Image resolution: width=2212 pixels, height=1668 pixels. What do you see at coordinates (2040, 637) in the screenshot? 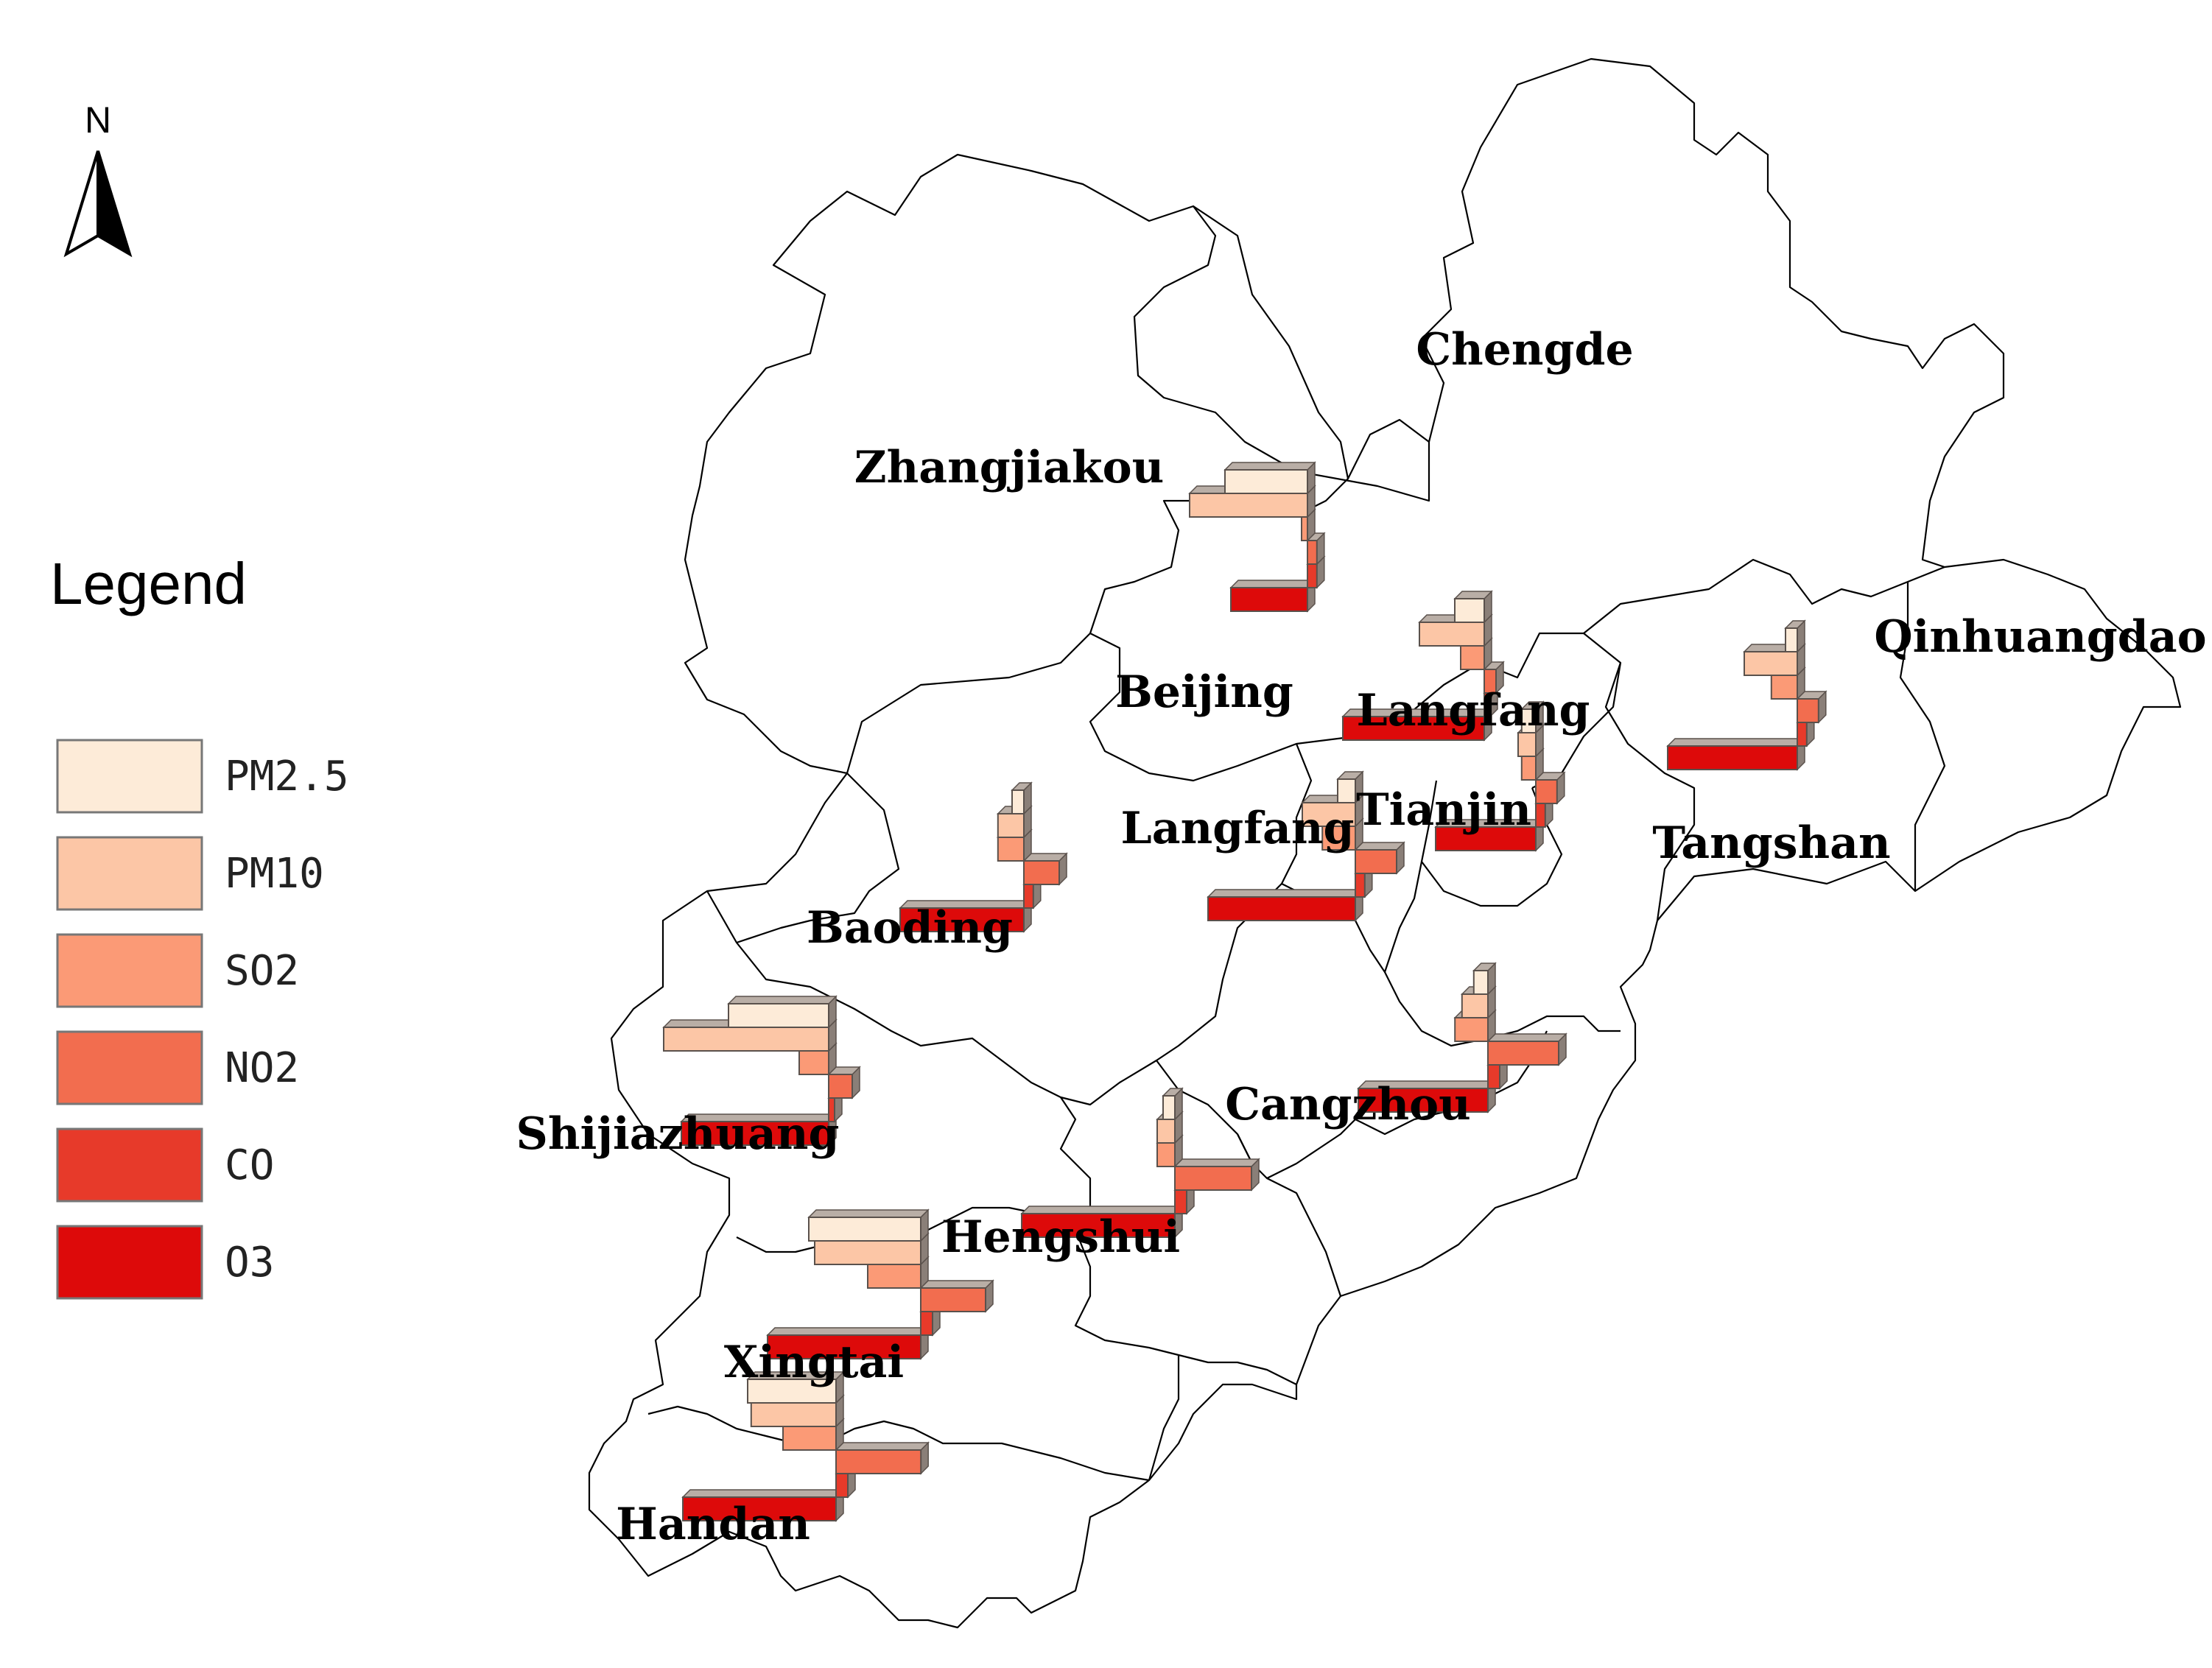
I see `region-label-qinhuangdao-2: Qinhuangdao` at bounding box center [2040, 637].